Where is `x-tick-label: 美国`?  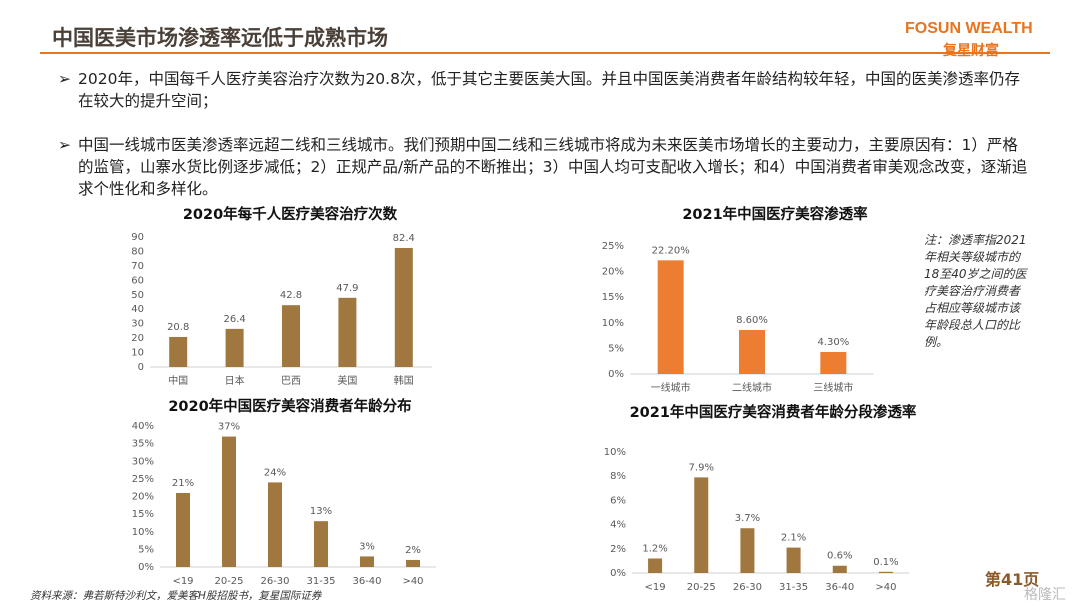 x-tick-label: 美国 is located at coordinates (347, 380).